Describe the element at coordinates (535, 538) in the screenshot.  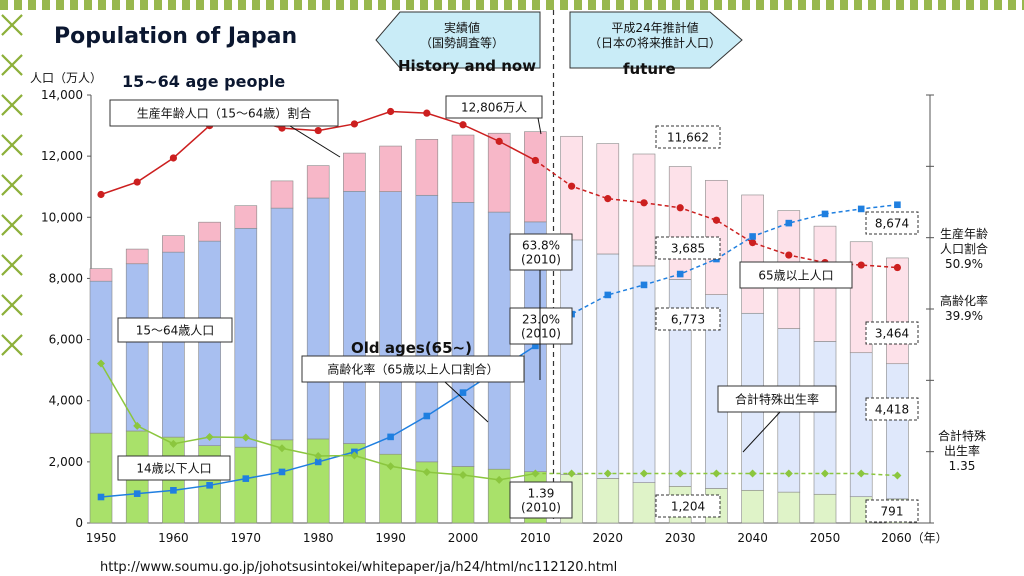
I see `x-tick-label: 2010` at that location.